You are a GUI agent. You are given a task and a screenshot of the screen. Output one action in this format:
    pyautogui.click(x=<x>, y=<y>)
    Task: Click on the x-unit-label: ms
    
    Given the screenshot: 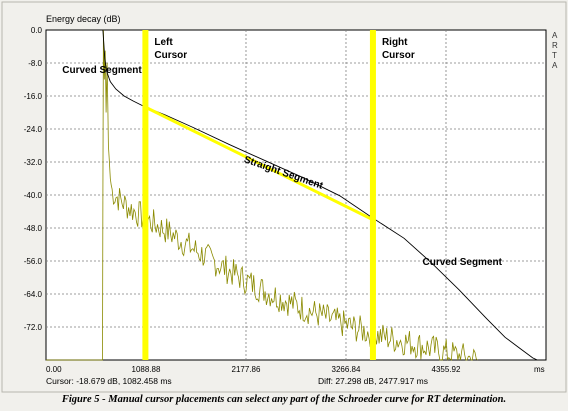 What is the action you would take?
    pyautogui.click(x=539, y=369)
    